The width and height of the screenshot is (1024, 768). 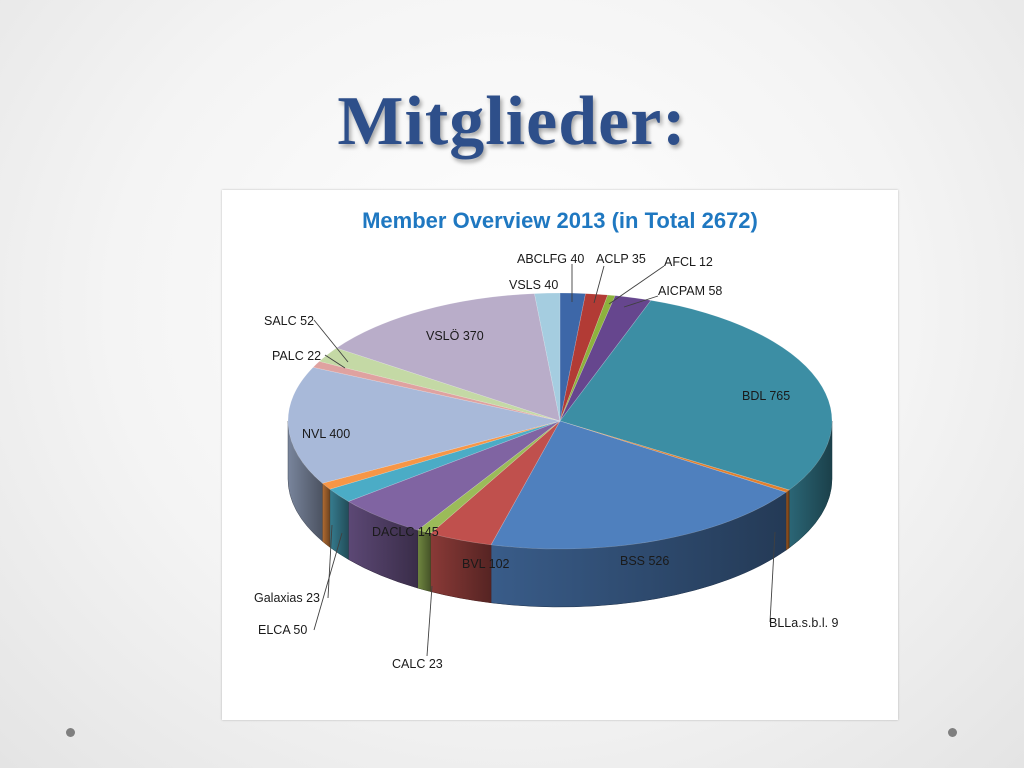 I want to click on pie-slice-palc, so click(x=436, y=391).